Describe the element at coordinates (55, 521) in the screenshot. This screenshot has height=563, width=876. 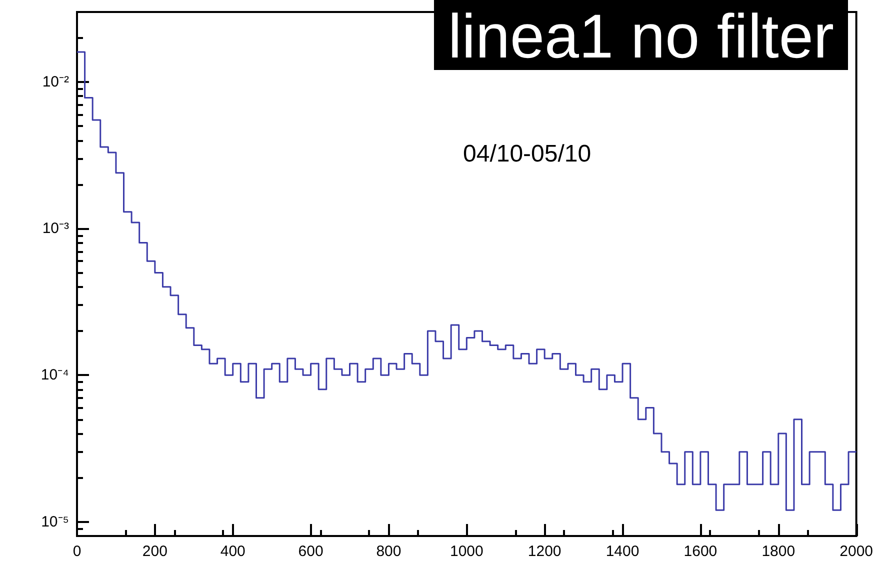
I see `y-tick-label: 10⁻⁵` at that location.